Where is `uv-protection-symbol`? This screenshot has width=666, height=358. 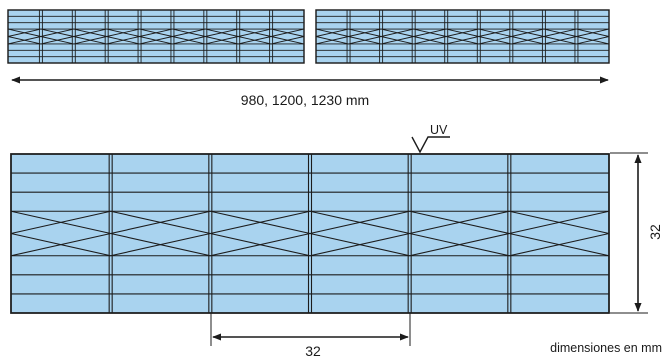 uv-protection-symbol is located at coordinates (430, 145).